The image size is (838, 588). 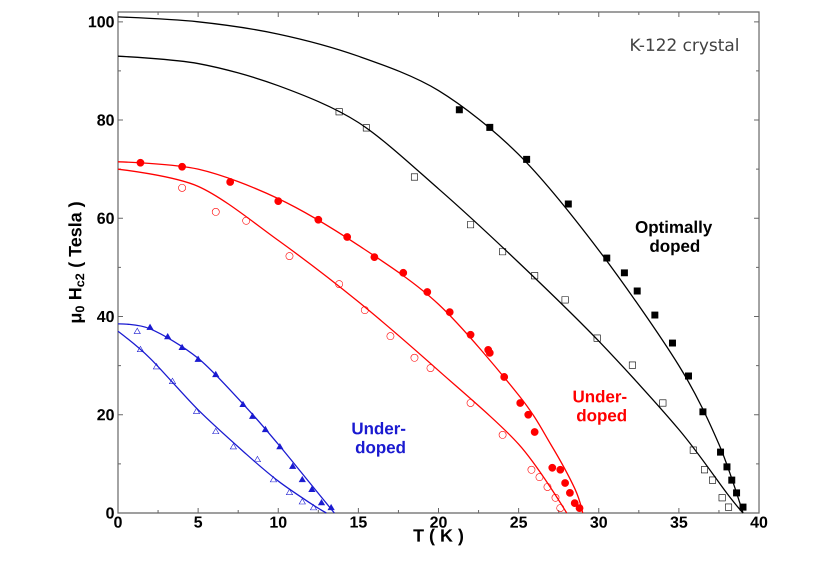 What do you see at coordinates (105, 120) in the screenshot?
I see `y-tick-label: 80` at bounding box center [105, 120].